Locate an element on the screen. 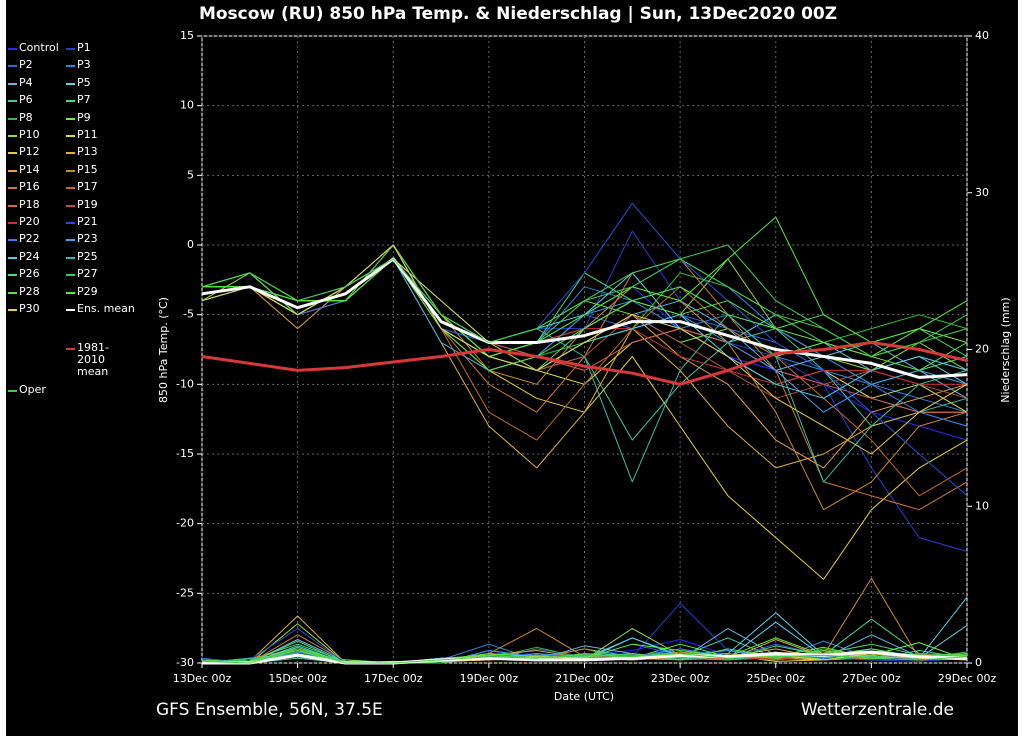 The height and width of the screenshot is (736, 1024). legend-label: P29 is located at coordinates (87, 291).